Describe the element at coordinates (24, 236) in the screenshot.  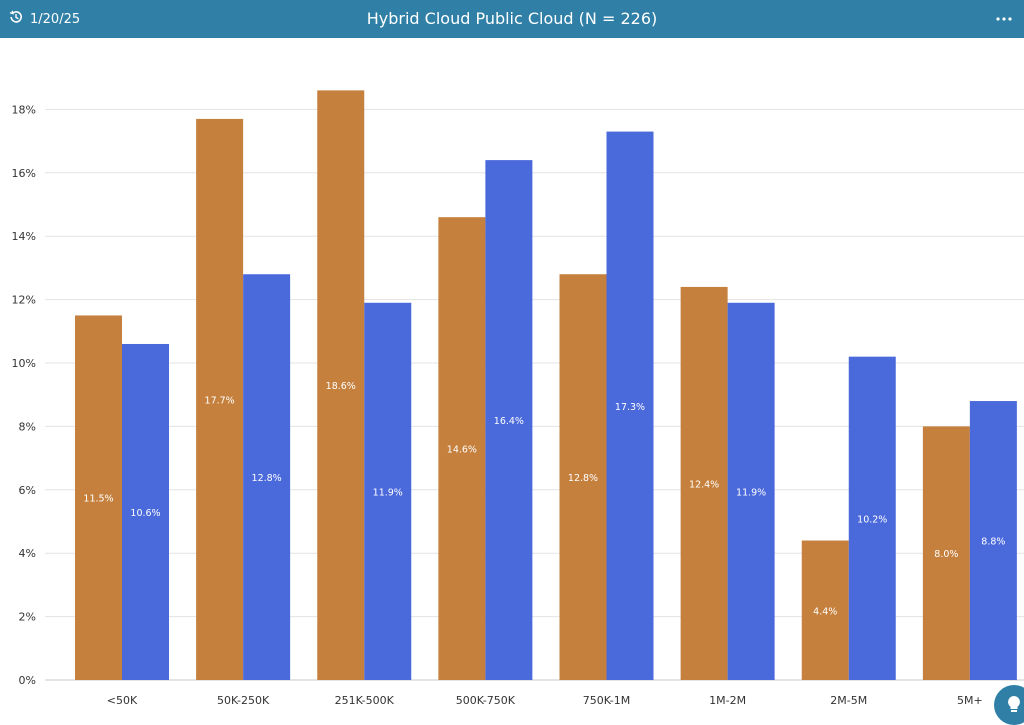
I see `y-tick-label: 14%` at that location.